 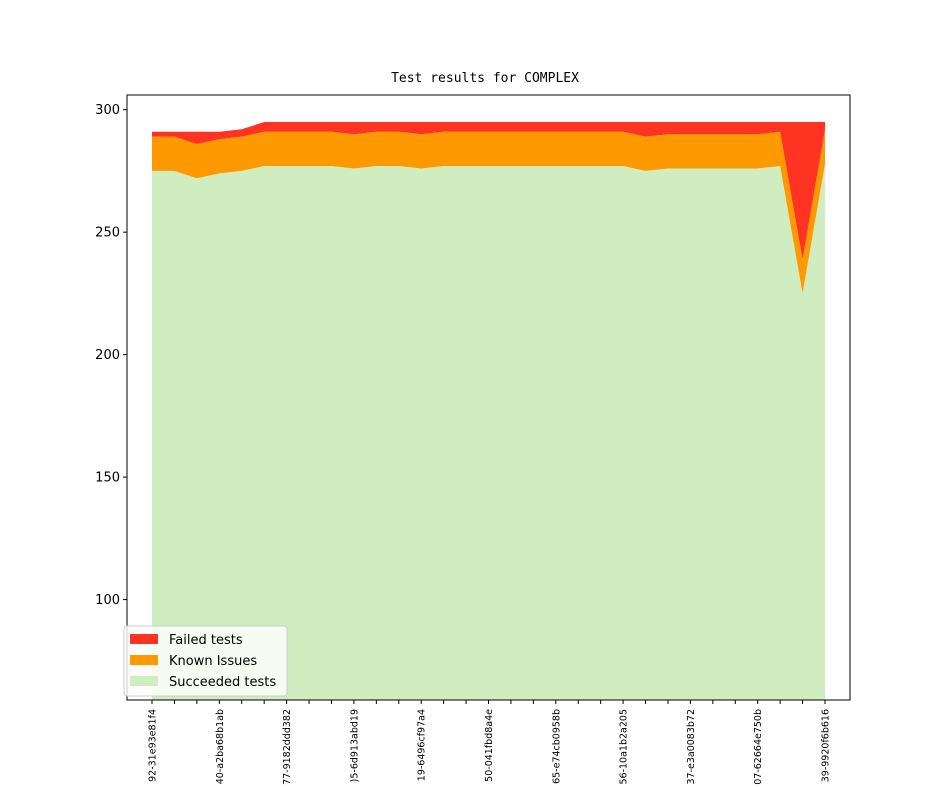 I want to click on x-tick-label: 39-9920f6b616, so click(x=826, y=745).